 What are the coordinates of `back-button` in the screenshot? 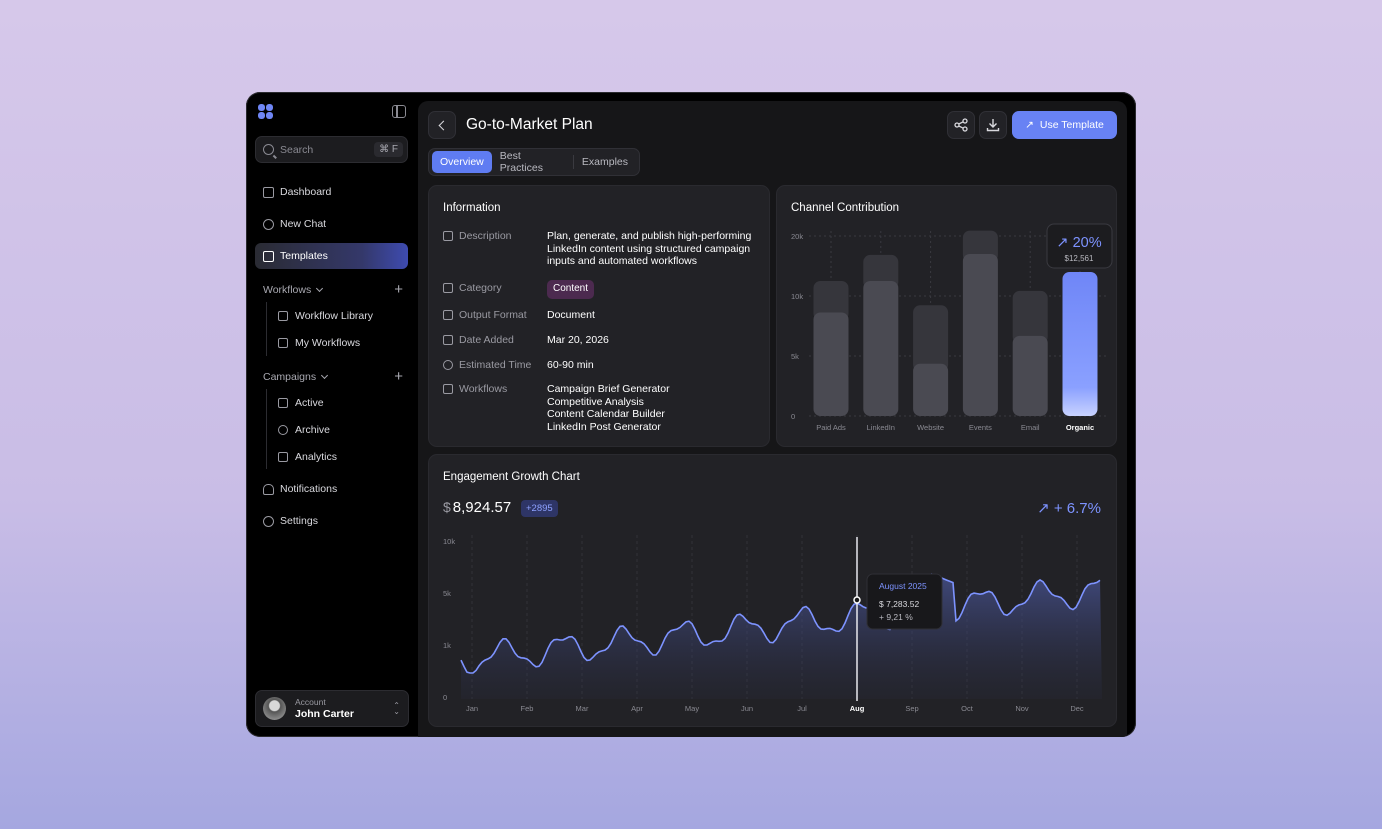 It's located at (442, 125).